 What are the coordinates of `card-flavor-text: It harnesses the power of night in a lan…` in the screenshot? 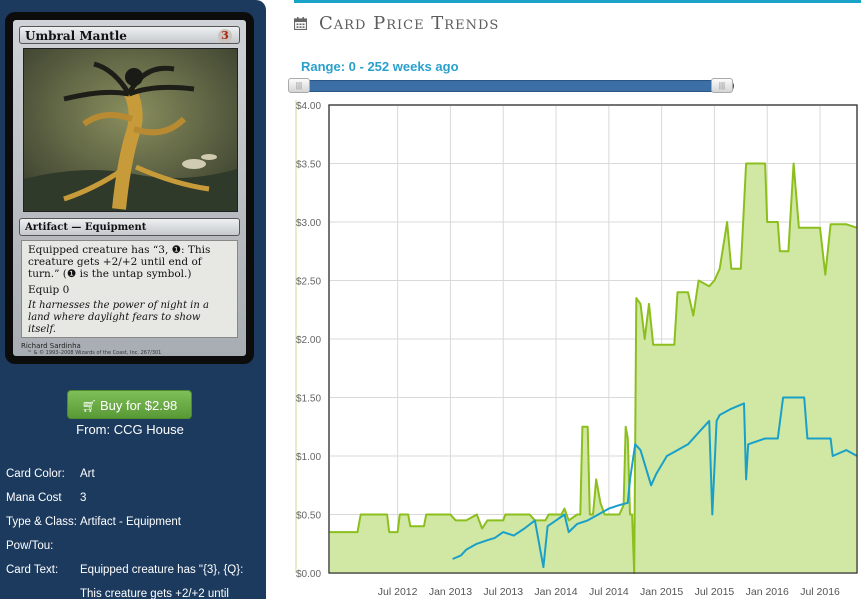 It's located at (118, 317).